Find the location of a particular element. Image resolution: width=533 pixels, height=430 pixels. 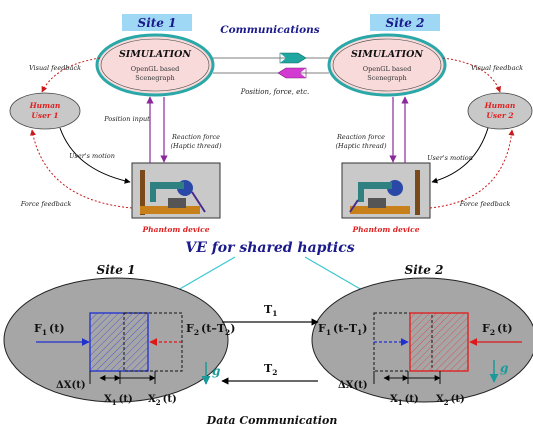

shared-haptics-title: VE for shared haptics is located at coordinates (269, 248).